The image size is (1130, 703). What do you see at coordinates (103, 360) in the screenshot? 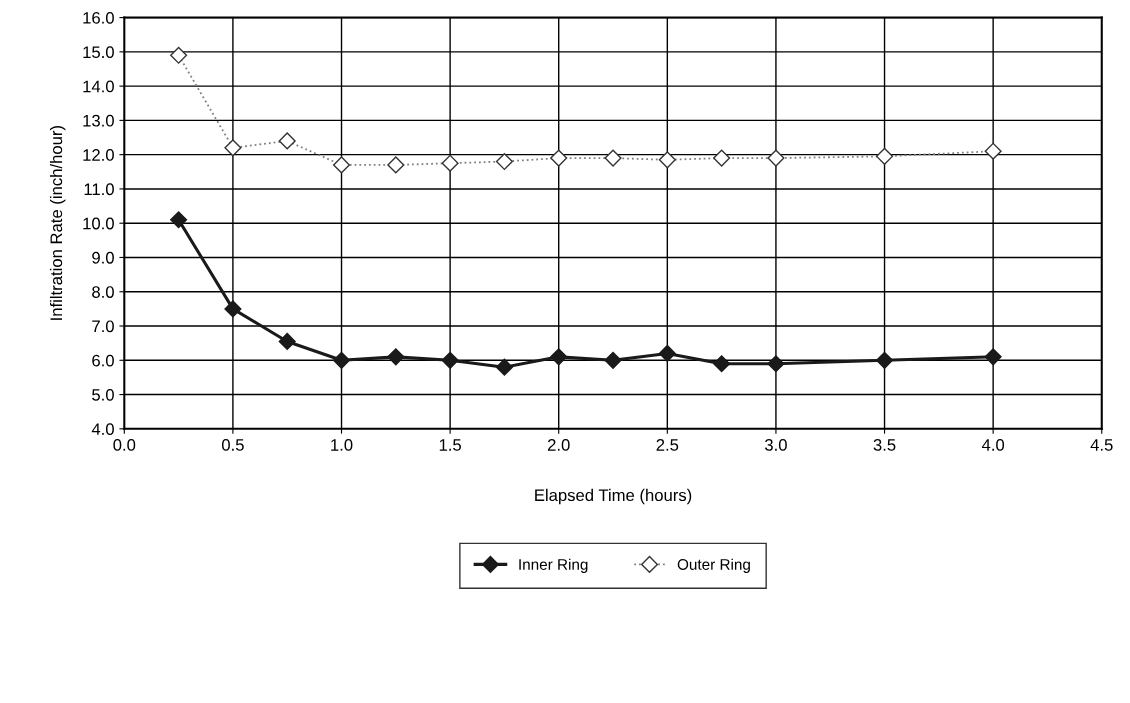
I see `y-tick-label: 6.0` at bounding box center [103, 360].